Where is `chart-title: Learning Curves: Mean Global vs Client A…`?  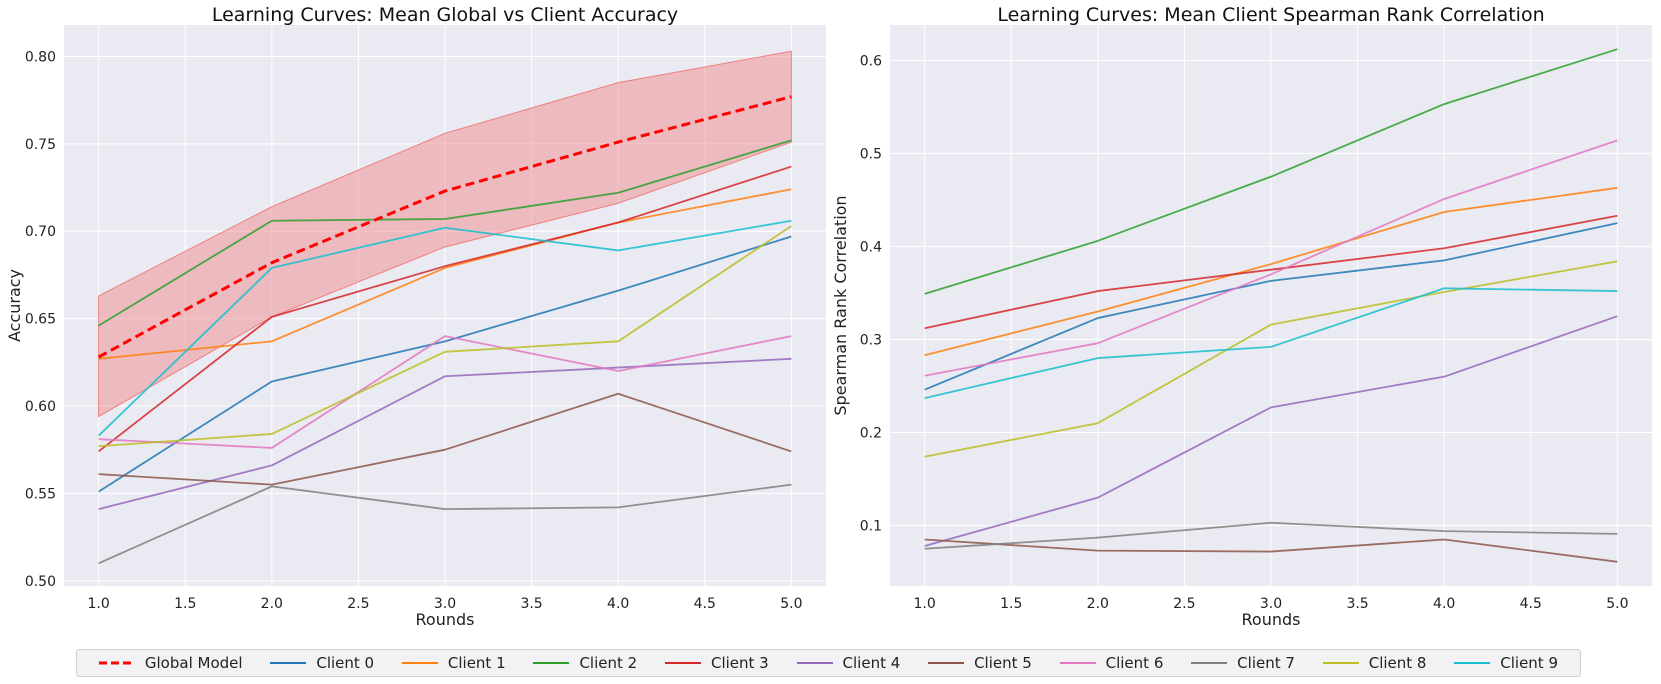
chart-title: Learning Curves: Mean Global vs Client A… is located at coordinates (445, 15).